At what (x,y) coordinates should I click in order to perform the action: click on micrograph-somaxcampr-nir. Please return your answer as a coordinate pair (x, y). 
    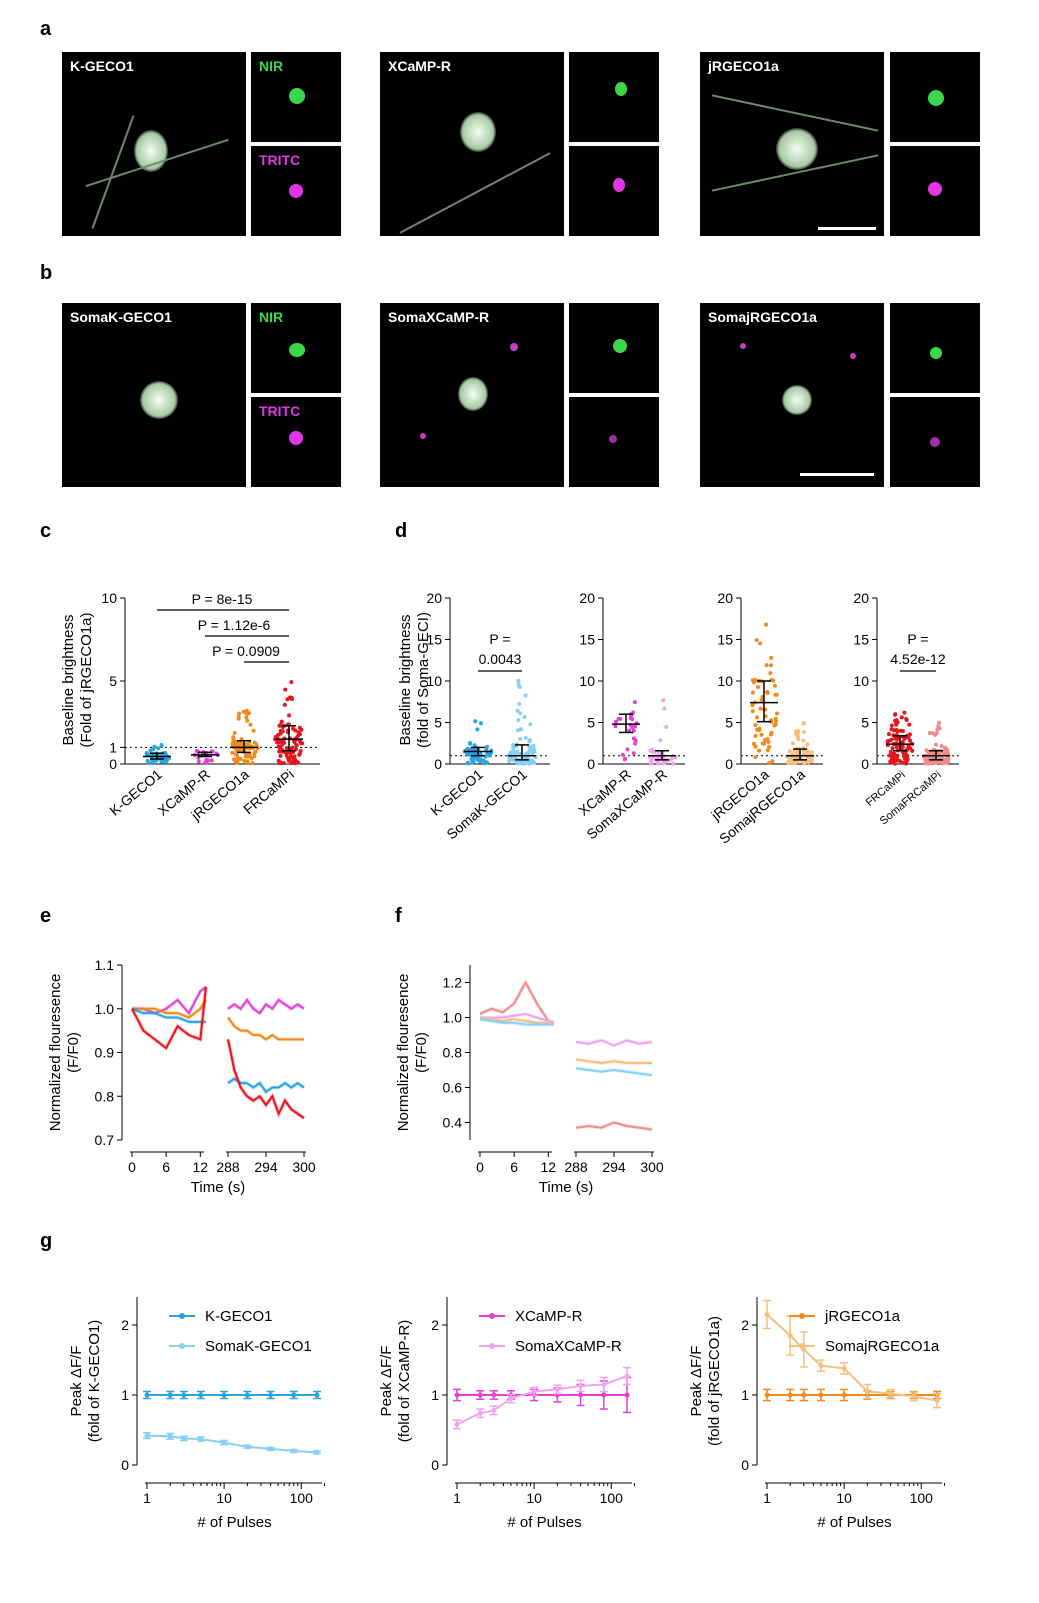
    Looking at the image, I should click on (614, 348).